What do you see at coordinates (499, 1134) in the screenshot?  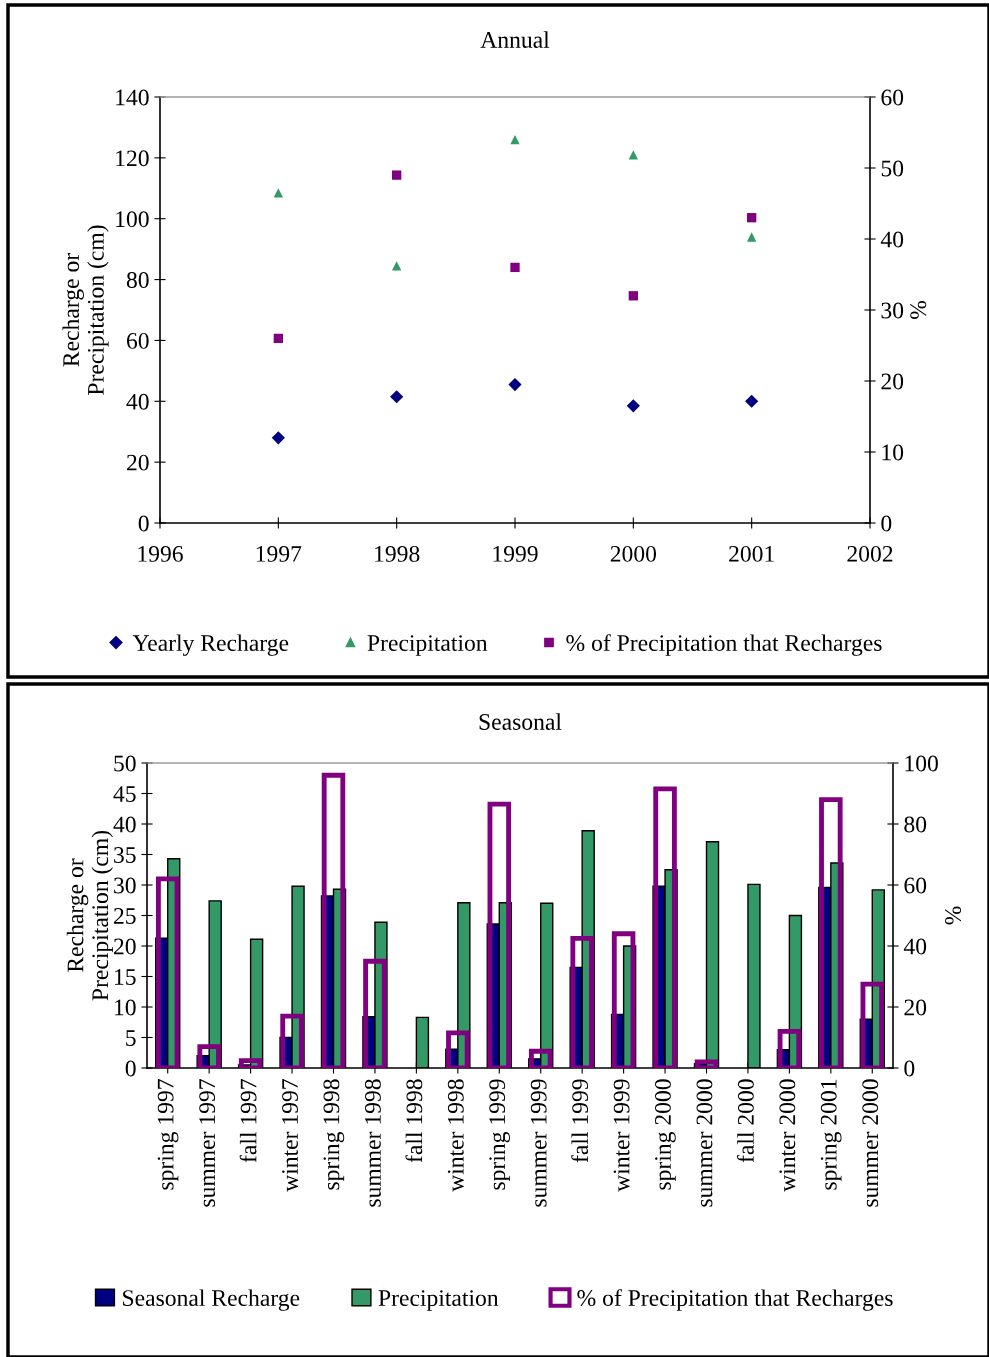 I see `x-tick-label: spring 1999` at bounding box center [499, 1134].